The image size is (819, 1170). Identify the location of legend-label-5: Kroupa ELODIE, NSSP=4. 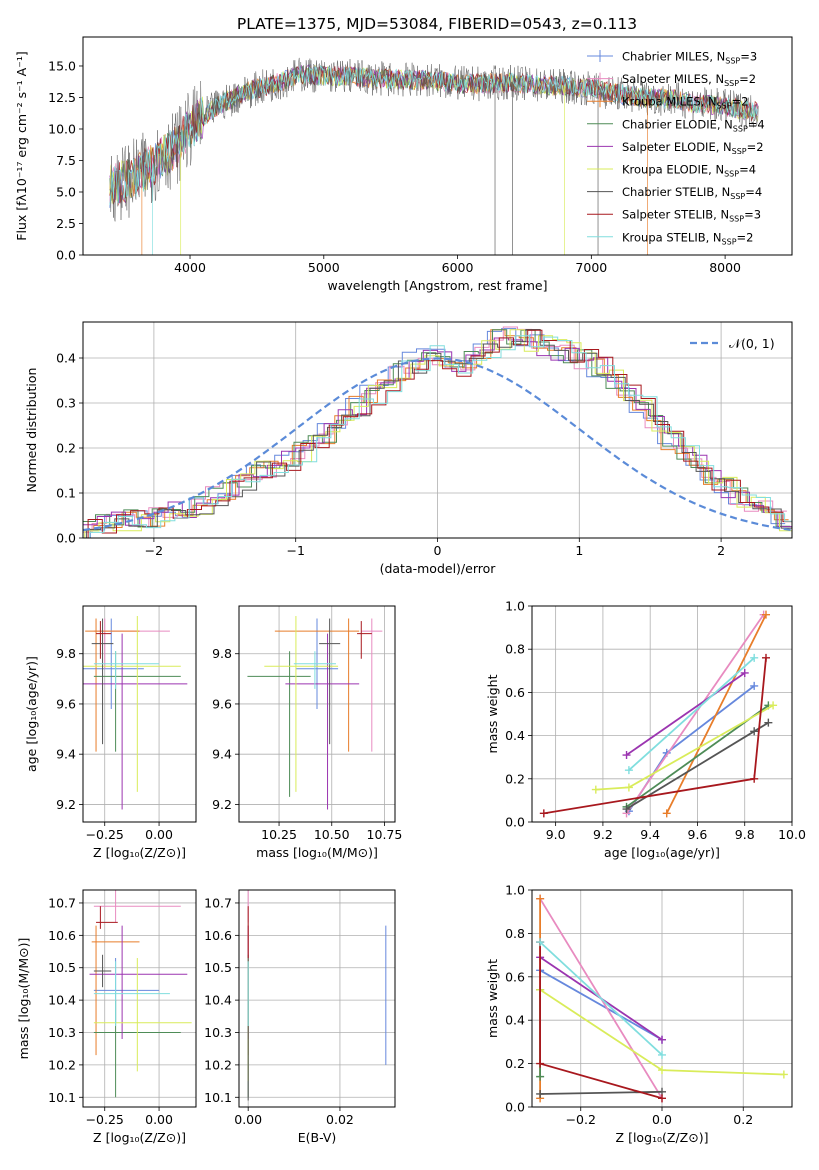
(689, 171).